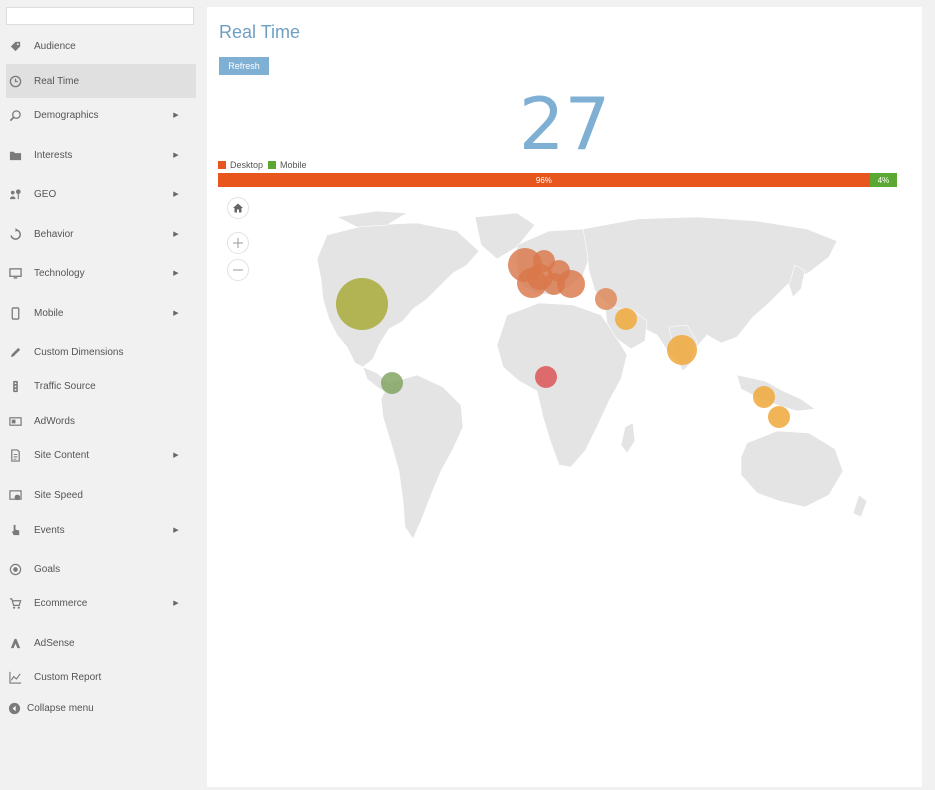  What do you see at coordinates (15, 530) in the screenshot?
I see `pointer-hand-icon` at bounding box center [15, 530].